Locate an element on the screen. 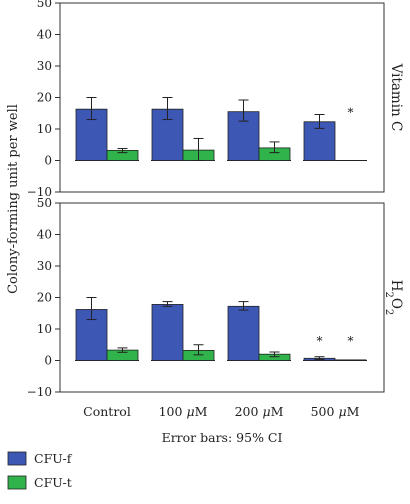 This screenshot has width=410, height=504. x-axis-category-labels: Control 100 μM 200 μM 500 μM is located at coordinates (221, 411).